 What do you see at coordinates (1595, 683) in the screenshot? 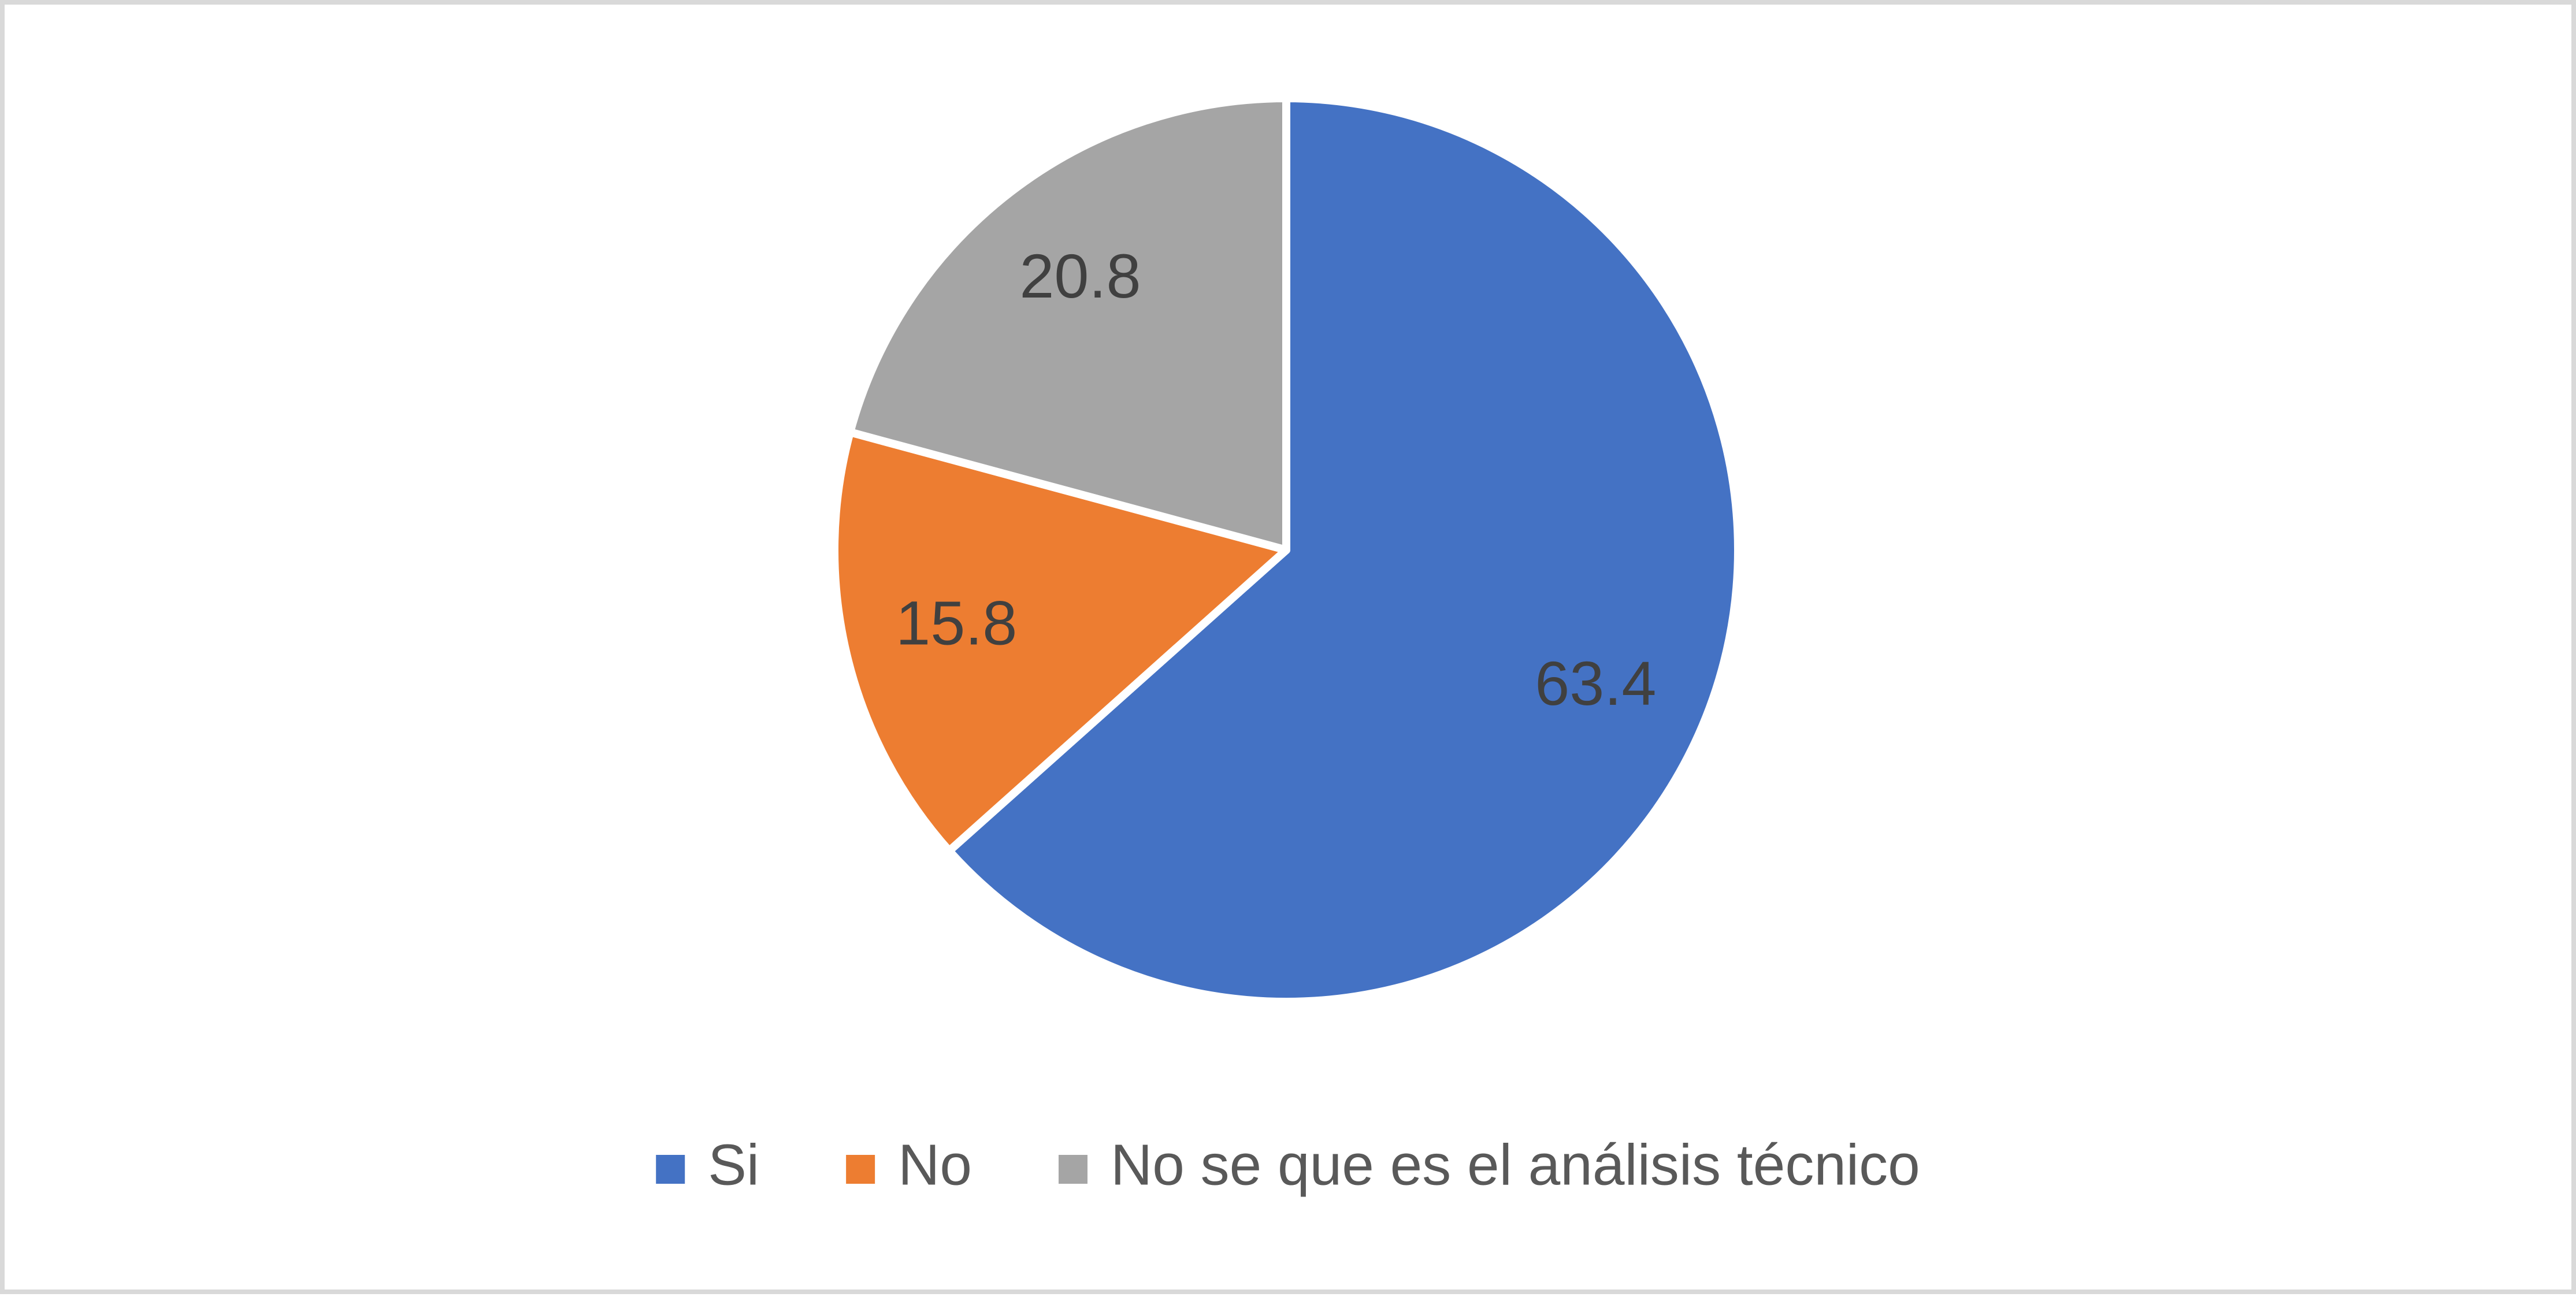
I see `data-label: 63.4` at bounding box center [1595, 683].